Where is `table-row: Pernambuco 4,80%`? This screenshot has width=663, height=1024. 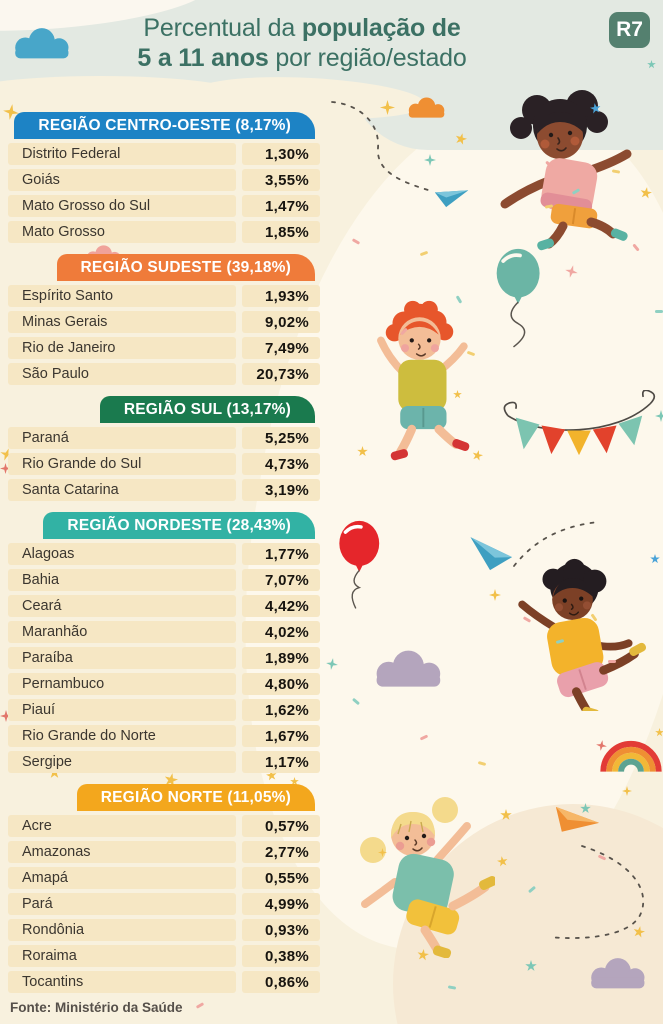 table-row: Pernambuco 4,80% is located at coordinates (164, 684).